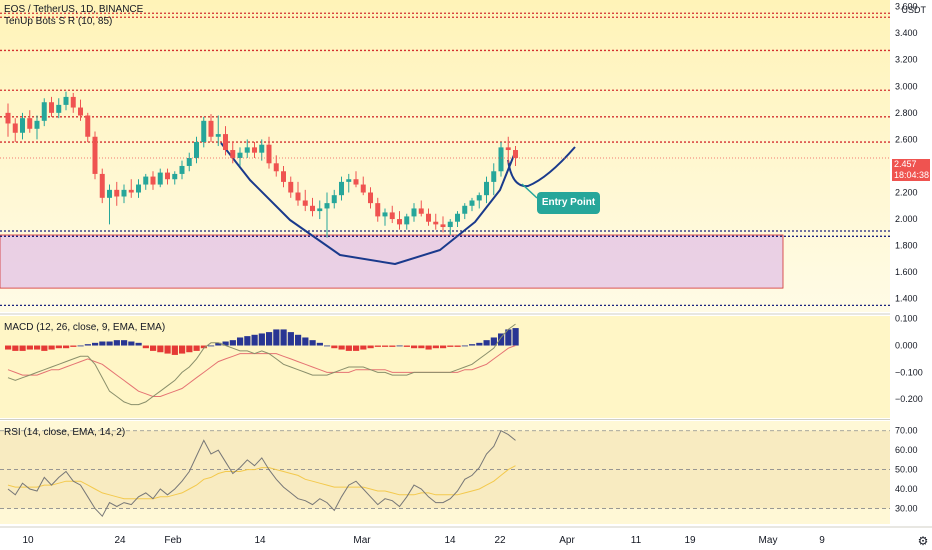  What do you see at coordinates (636, 540) in the screenshot?
I see `time-tick-label: 11` at bounding box center [636, 540].